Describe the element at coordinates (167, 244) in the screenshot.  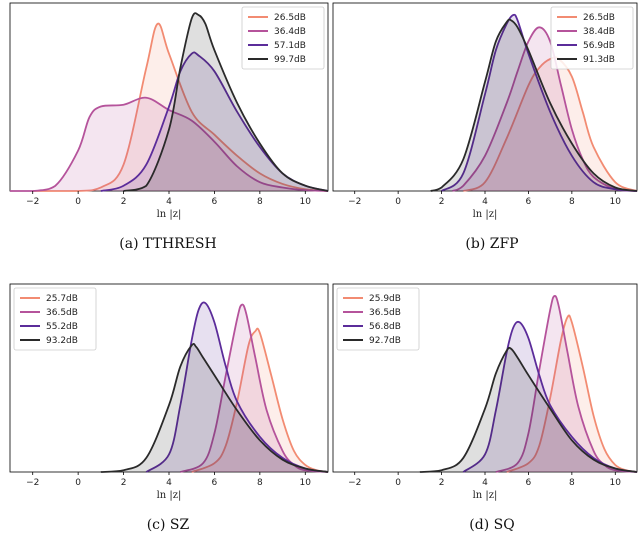
I see `panel-caption: (a) TTHRESH` at that location.